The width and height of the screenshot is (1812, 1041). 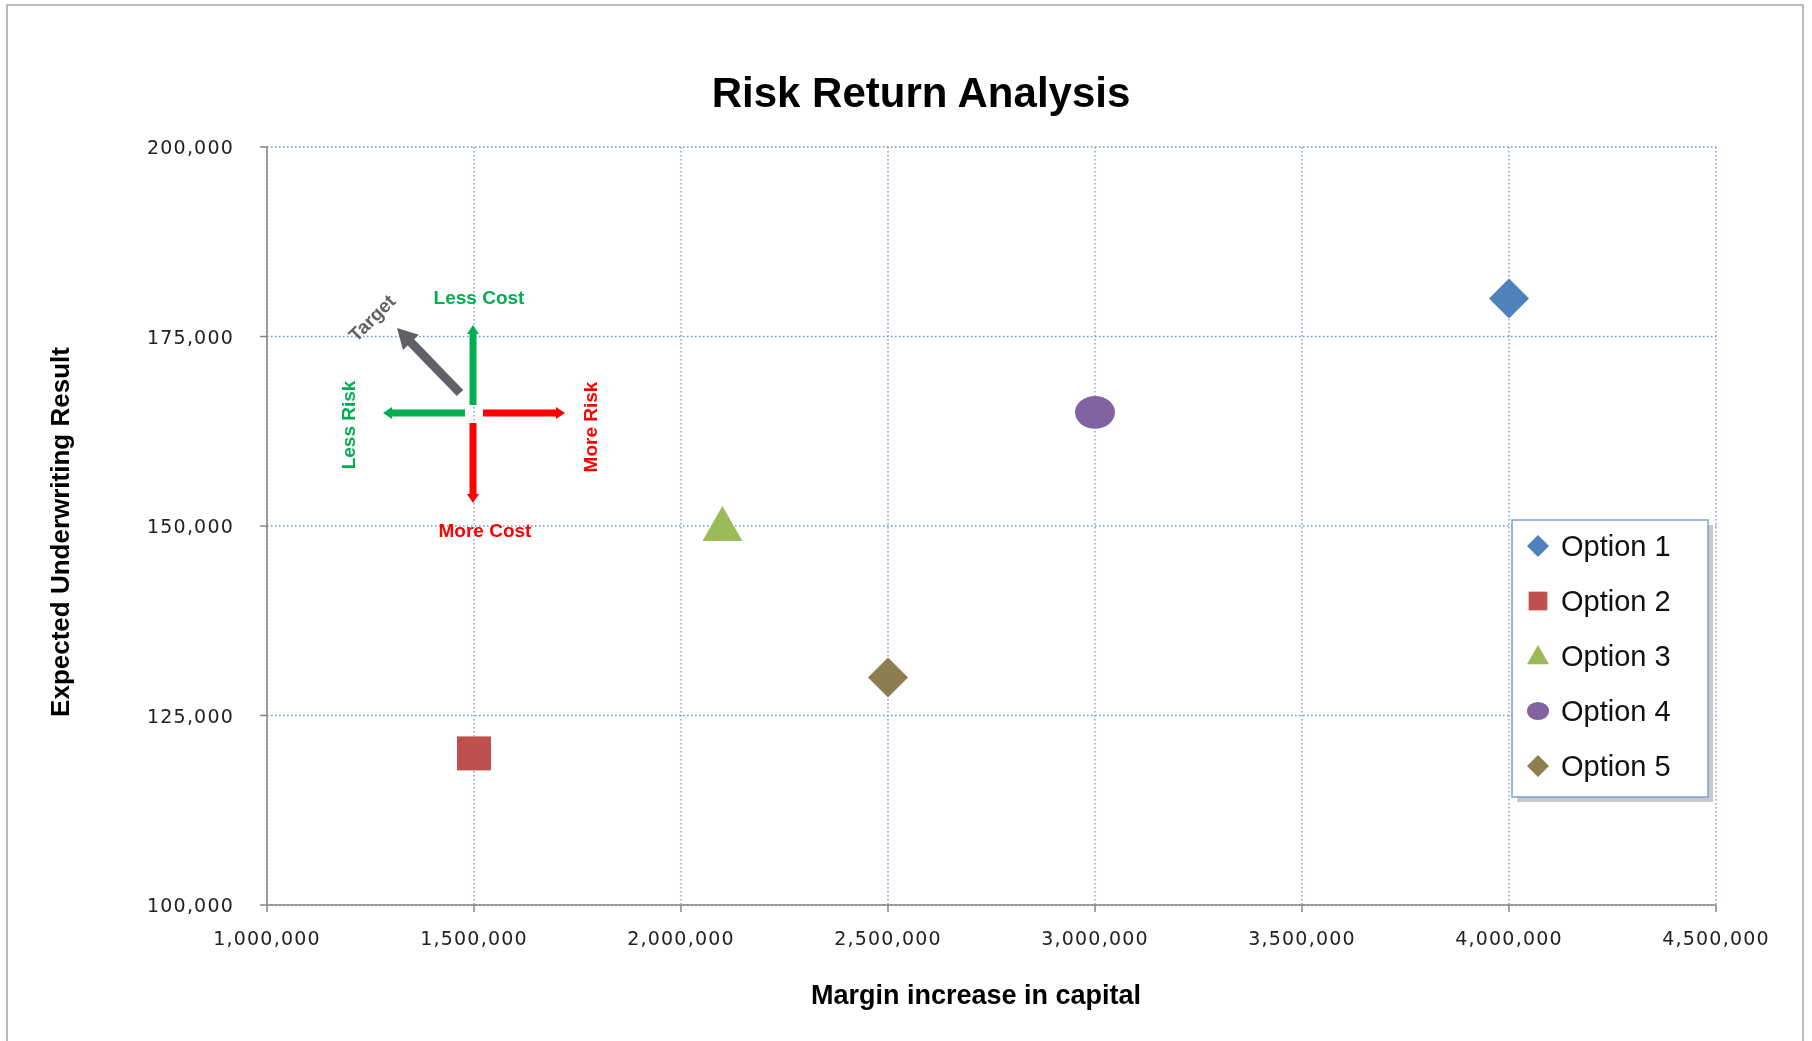 I want to click on y-tick-label: 125,000, so click(x=190, y=715).